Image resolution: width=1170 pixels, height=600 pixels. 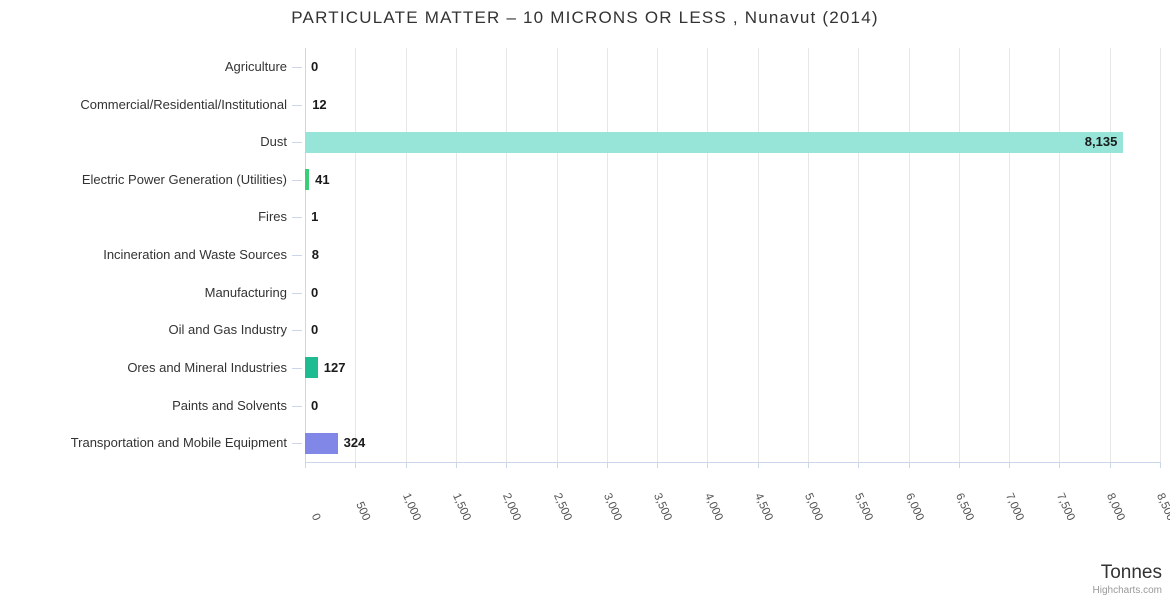 What do you see at coordinates (964, 507) in the screenshot?
I see `value-axis-tick-label: 6,500` at bounding box center [964, 507].